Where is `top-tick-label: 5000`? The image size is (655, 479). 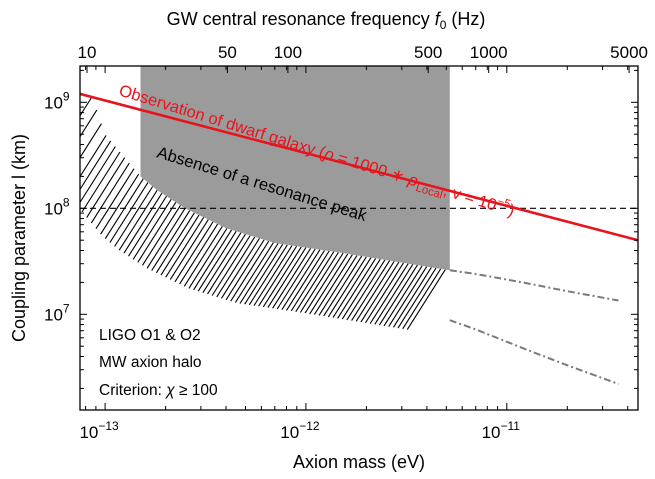
top-tick-label: 5000 is located at coordinates (629, 52).